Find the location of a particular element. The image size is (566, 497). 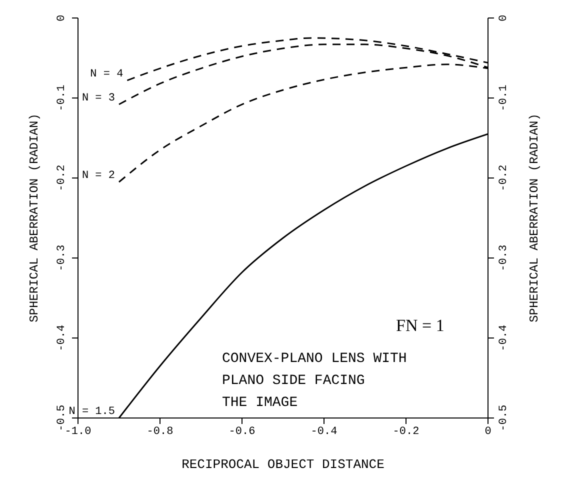

series-label: N = 2 is located at coordinates (98, 176).